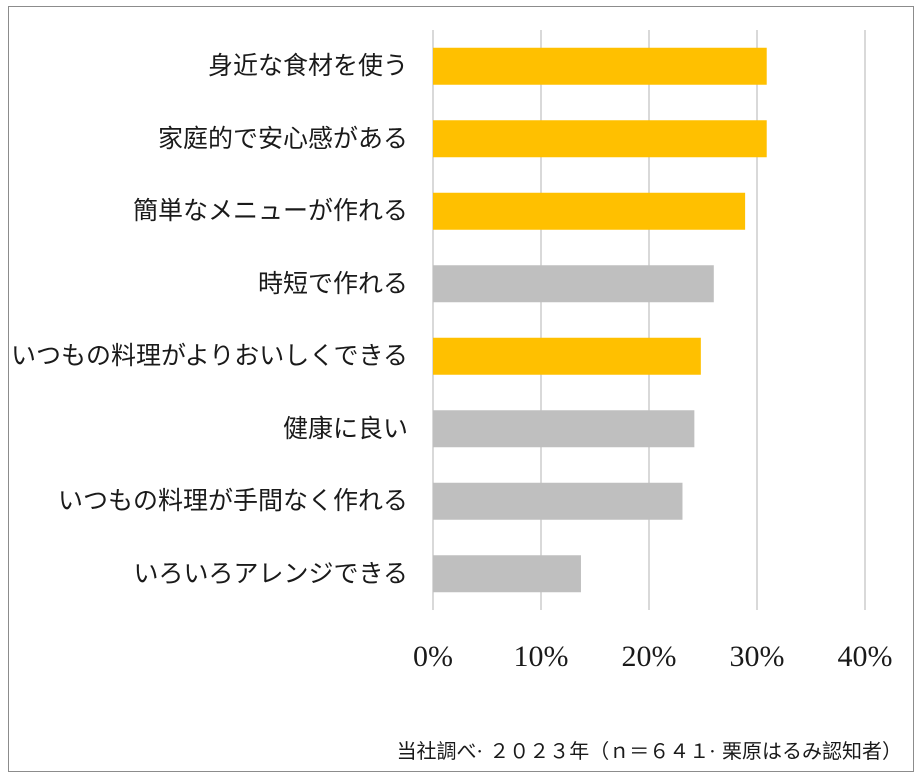 Image resolution: width=924 pixels, height=781 pixels. Describe the element at coordinates (282, 138) in the screenshot. I see `category-label: 家庭的で安心感がある` at that location.